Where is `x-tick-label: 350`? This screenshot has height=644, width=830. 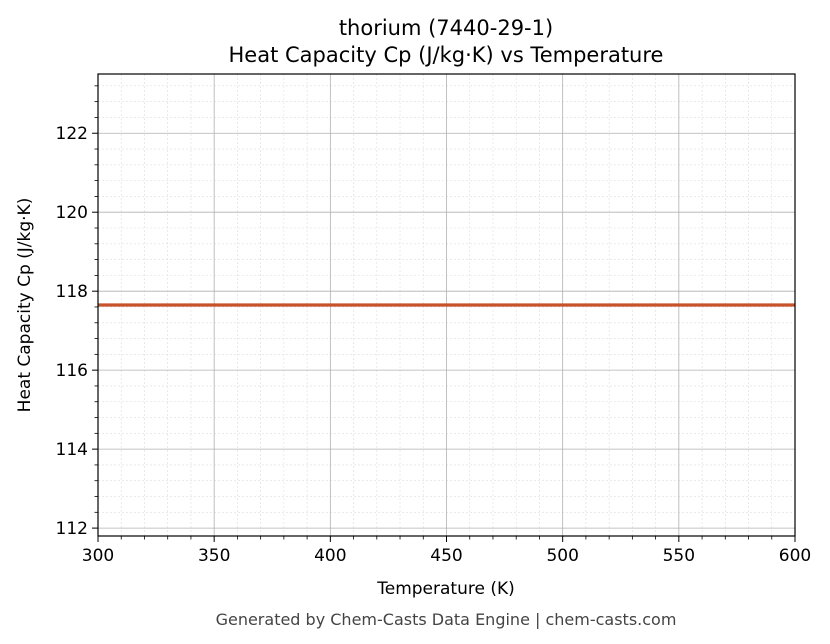 x-tick-label: 350 is located at coordinates (214, 556).